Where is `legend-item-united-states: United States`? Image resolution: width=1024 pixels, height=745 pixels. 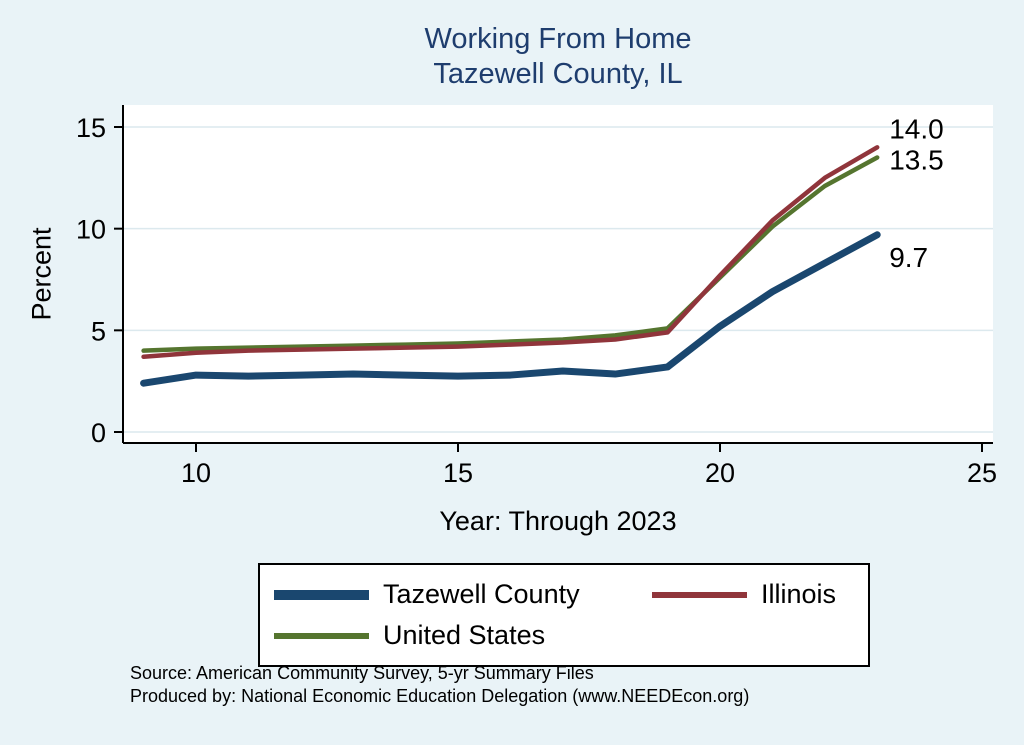
legend-item-united-states: United States is located at coordinates (463, 635).